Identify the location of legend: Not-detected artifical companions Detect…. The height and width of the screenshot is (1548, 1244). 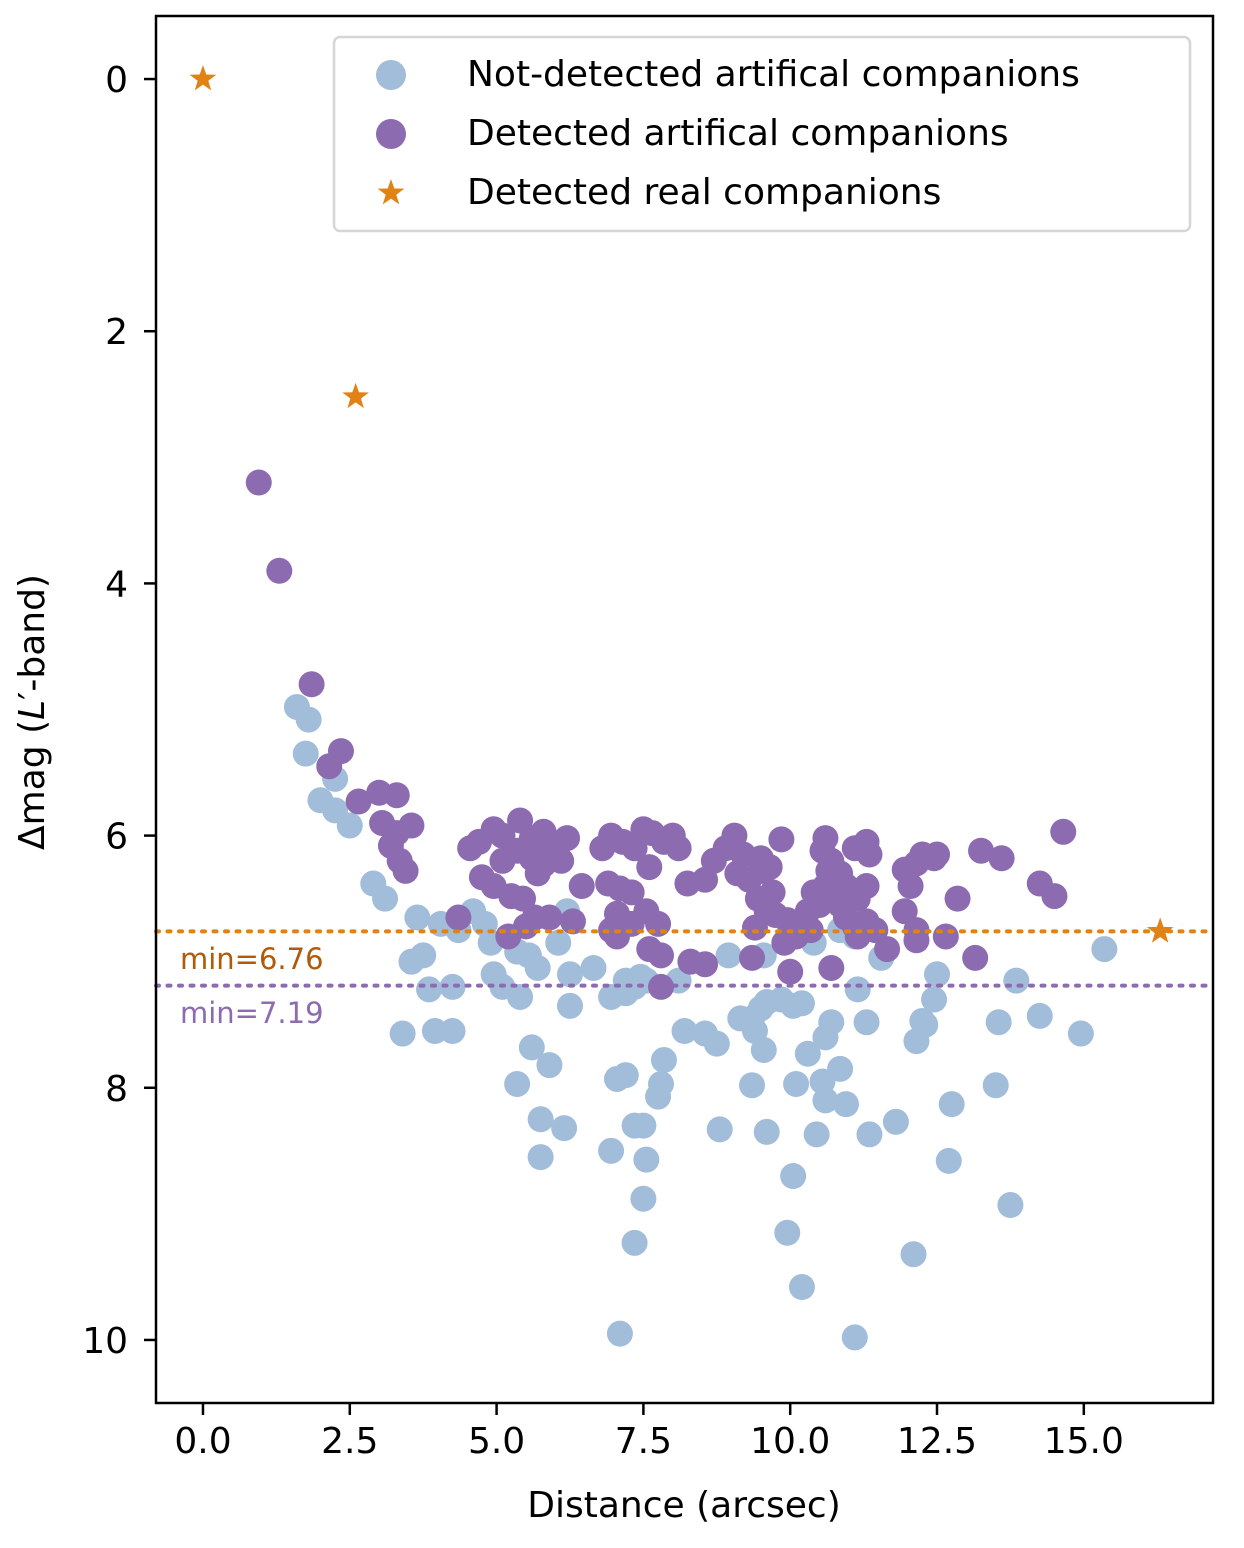
(762, 134).